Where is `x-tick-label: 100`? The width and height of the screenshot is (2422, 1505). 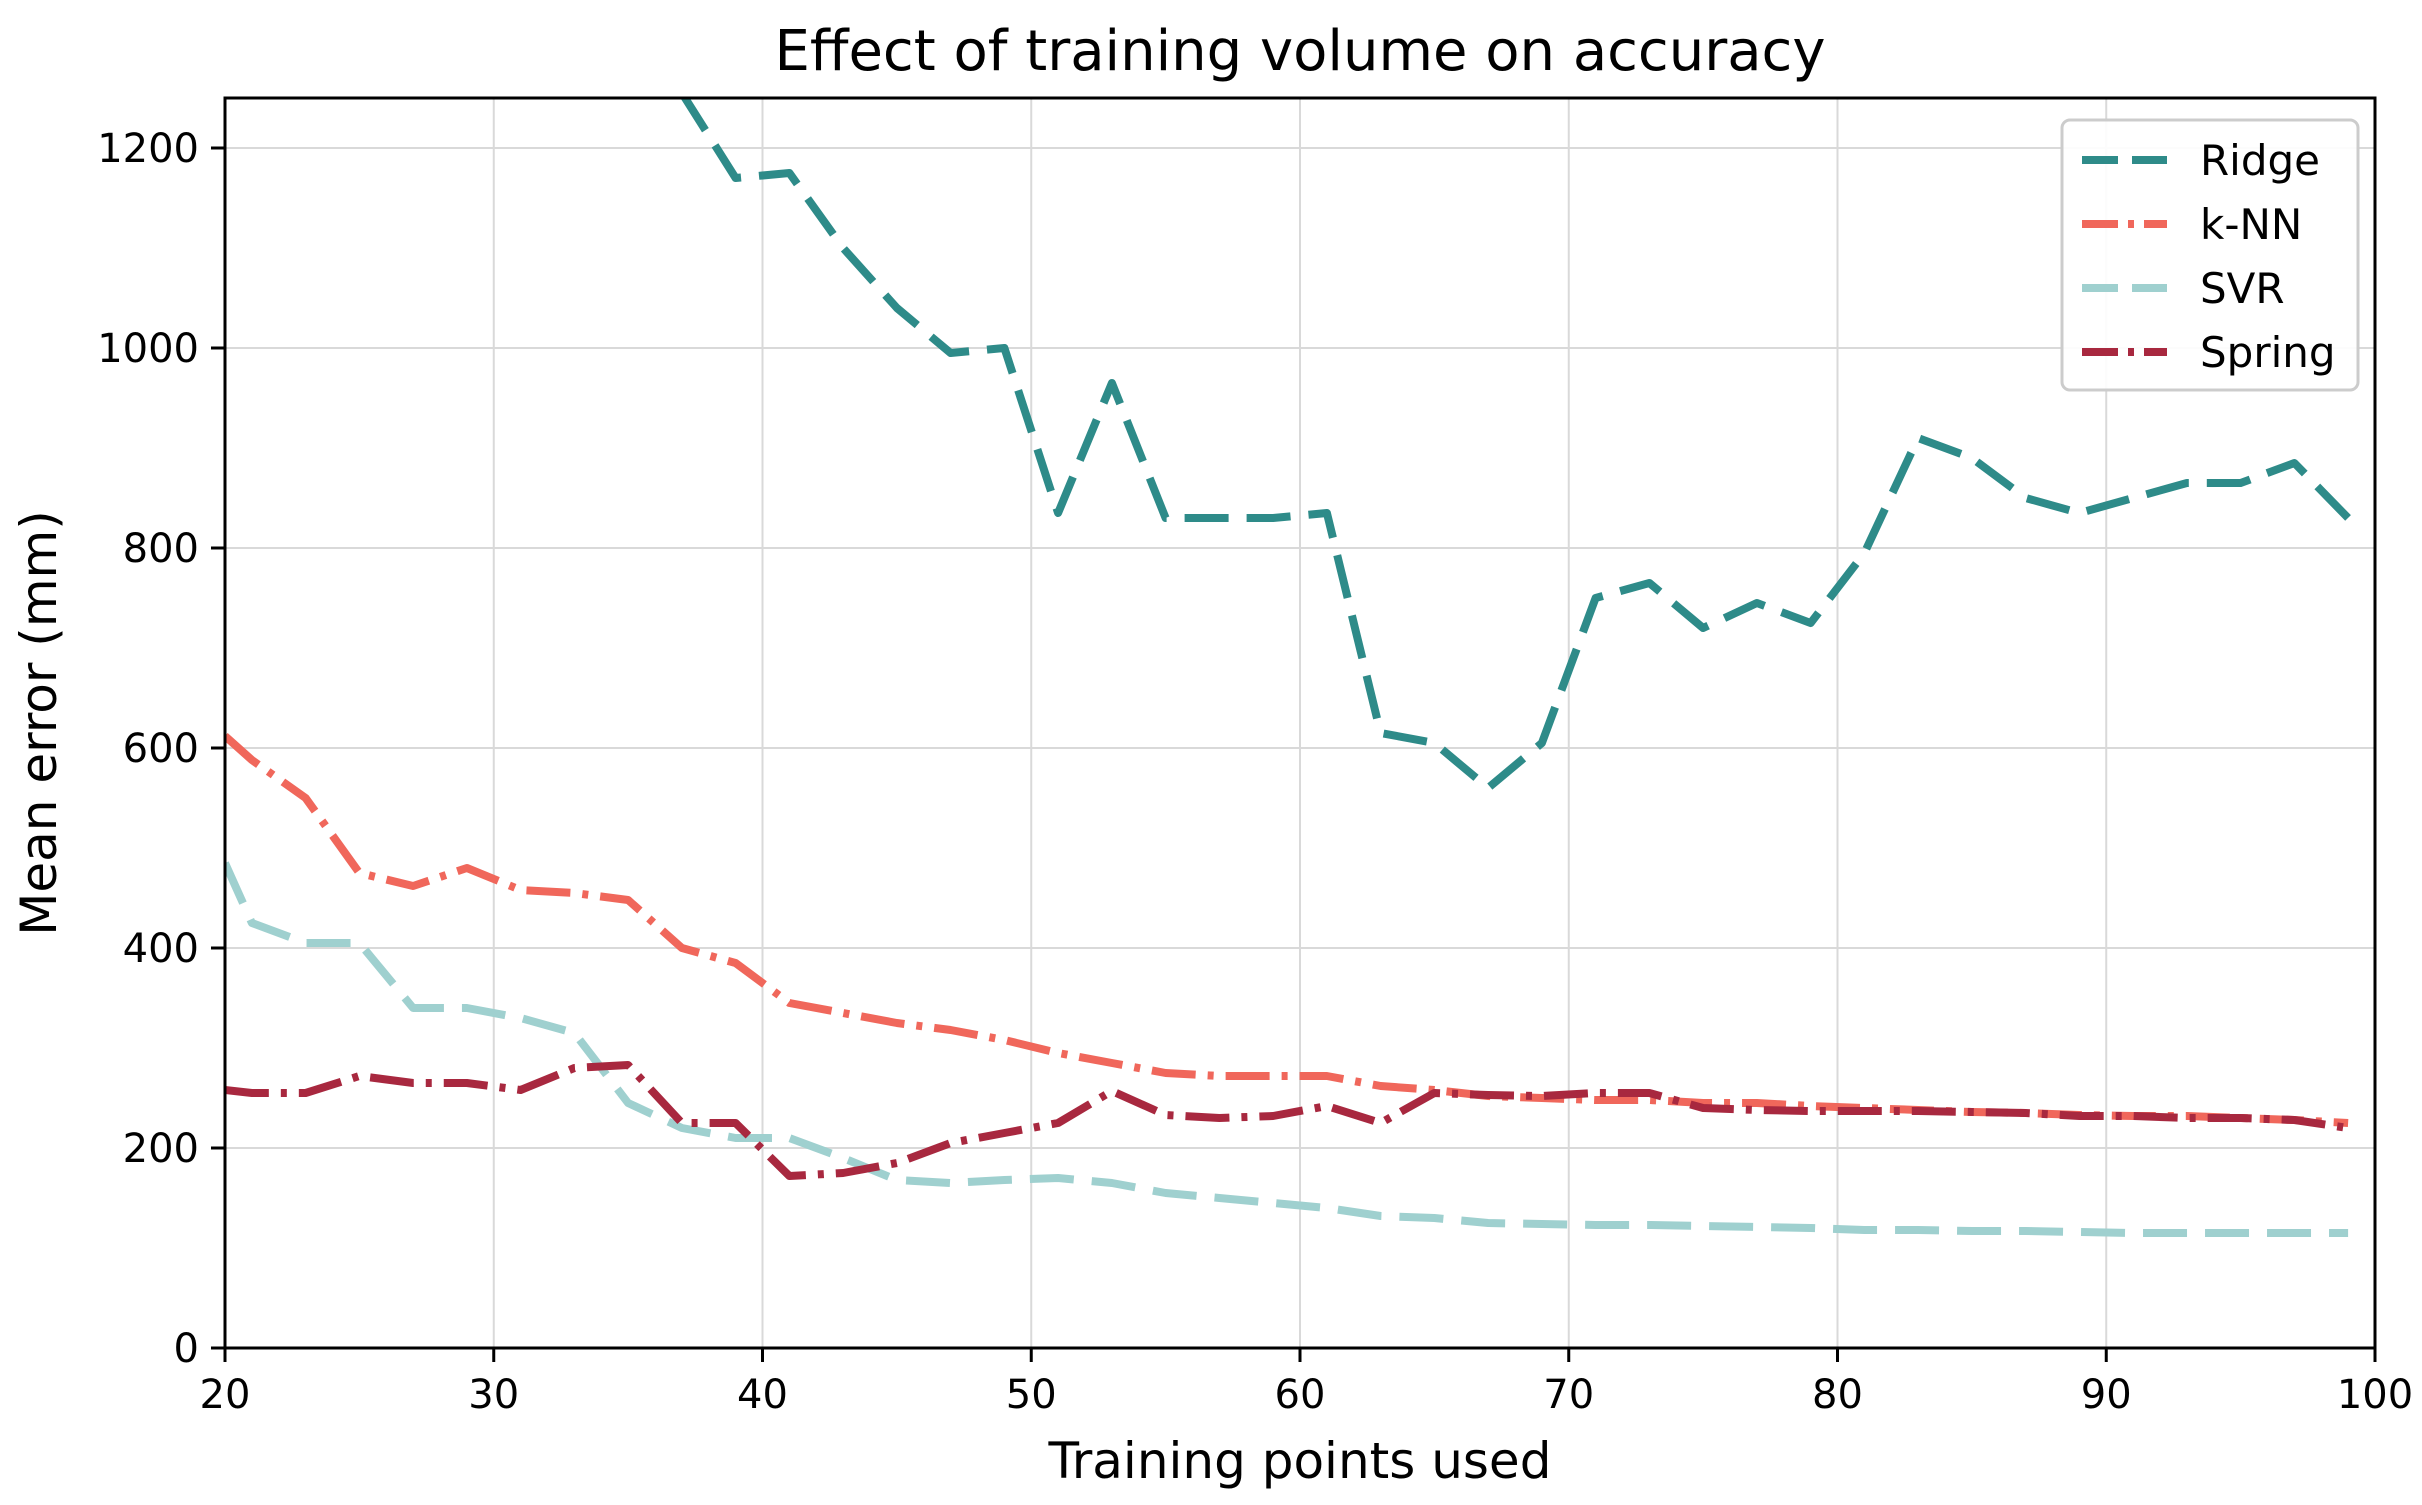
x-tick-label: 100 is located at coordinates (2375, 1395).